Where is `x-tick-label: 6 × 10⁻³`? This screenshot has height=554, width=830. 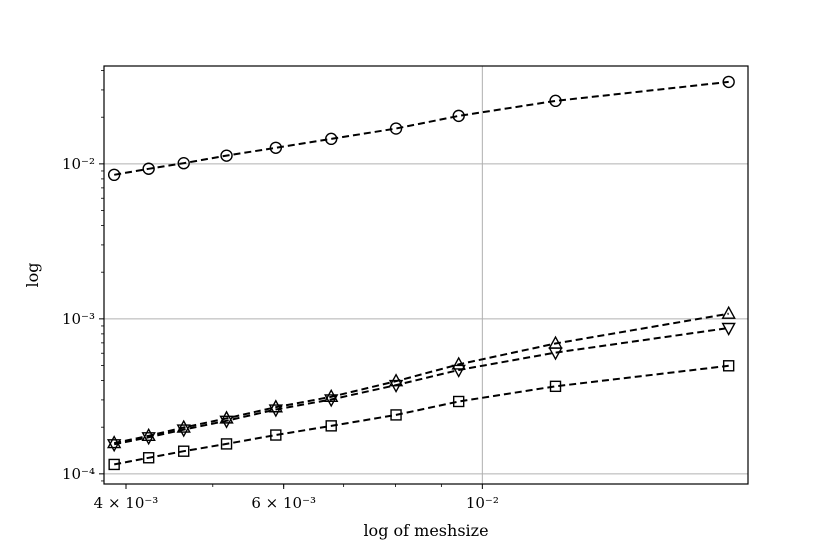
x-tick-label: 6 × 10⁻³ is located at coordinates (283, 503).